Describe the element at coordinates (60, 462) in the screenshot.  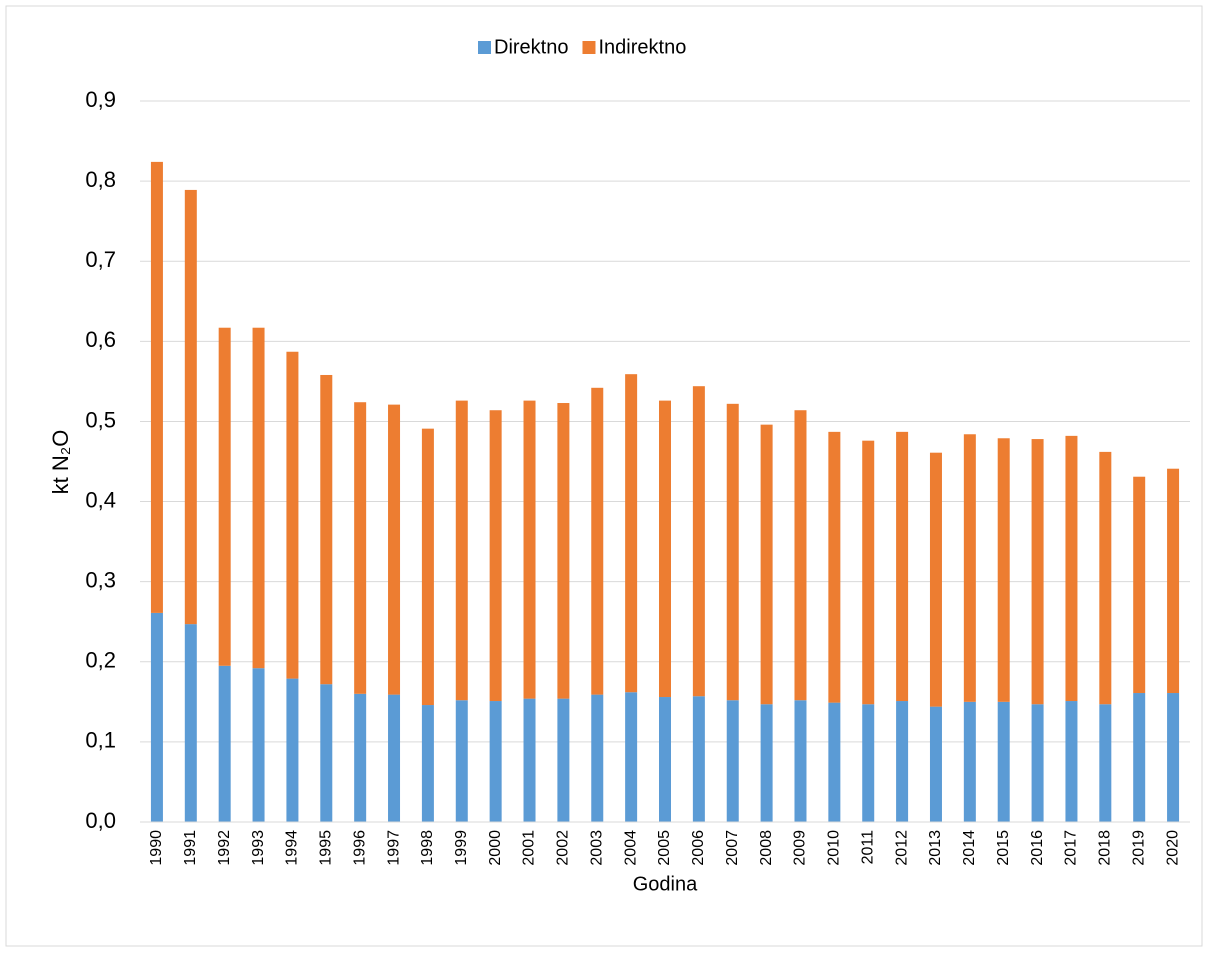
I see `y-axis-title: kt N₂O` at that location.